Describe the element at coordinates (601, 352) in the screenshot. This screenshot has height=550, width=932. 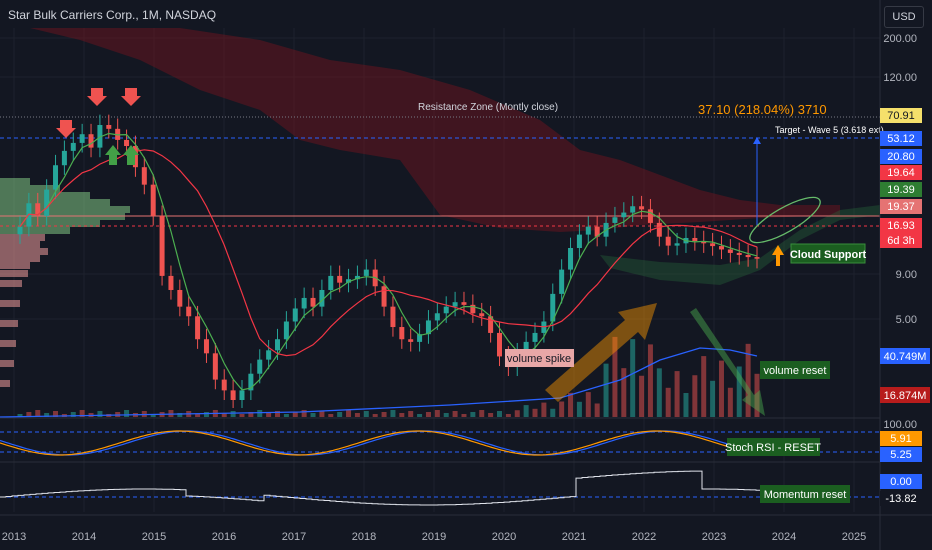
I see `spike-arrow` at that location.